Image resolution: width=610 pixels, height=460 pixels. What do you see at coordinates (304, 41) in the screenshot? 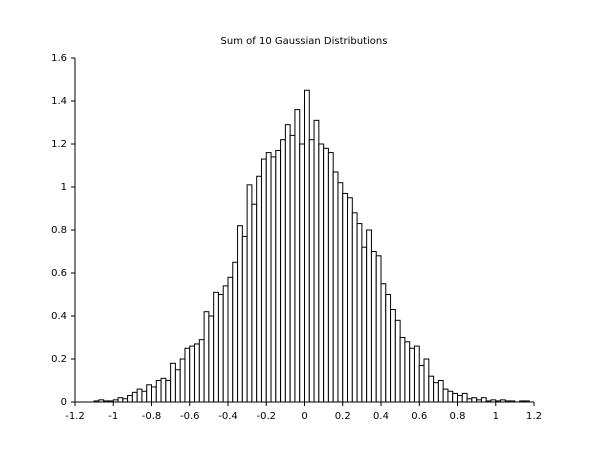
I see `chart-title: Sum of 10 Gaussian Distributions` at bounding box center [304, 41].